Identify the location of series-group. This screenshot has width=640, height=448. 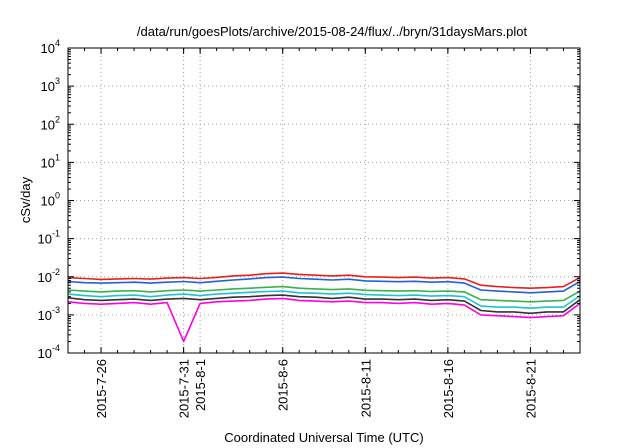
(324, 307).